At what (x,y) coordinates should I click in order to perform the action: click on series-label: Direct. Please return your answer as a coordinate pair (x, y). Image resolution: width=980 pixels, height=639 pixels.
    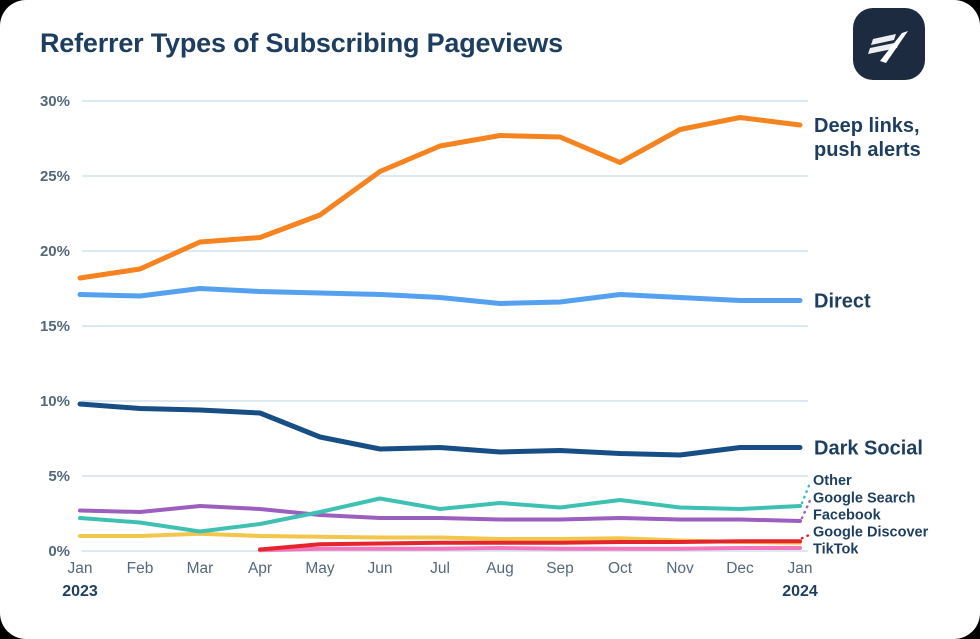
    Looking at the image, I should click on (842, 302).